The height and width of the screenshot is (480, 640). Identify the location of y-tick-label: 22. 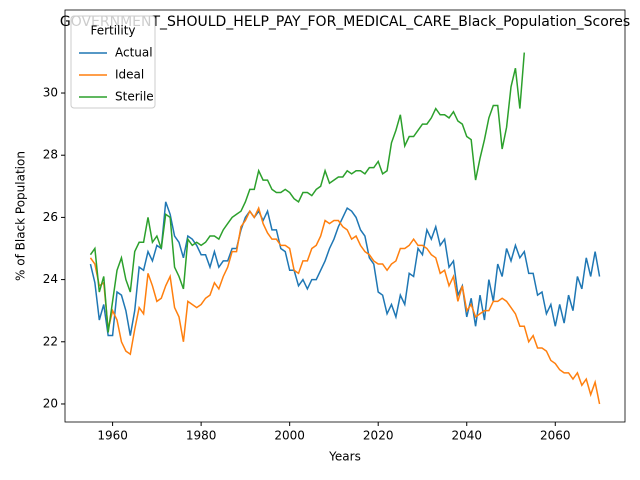
(50, 341).